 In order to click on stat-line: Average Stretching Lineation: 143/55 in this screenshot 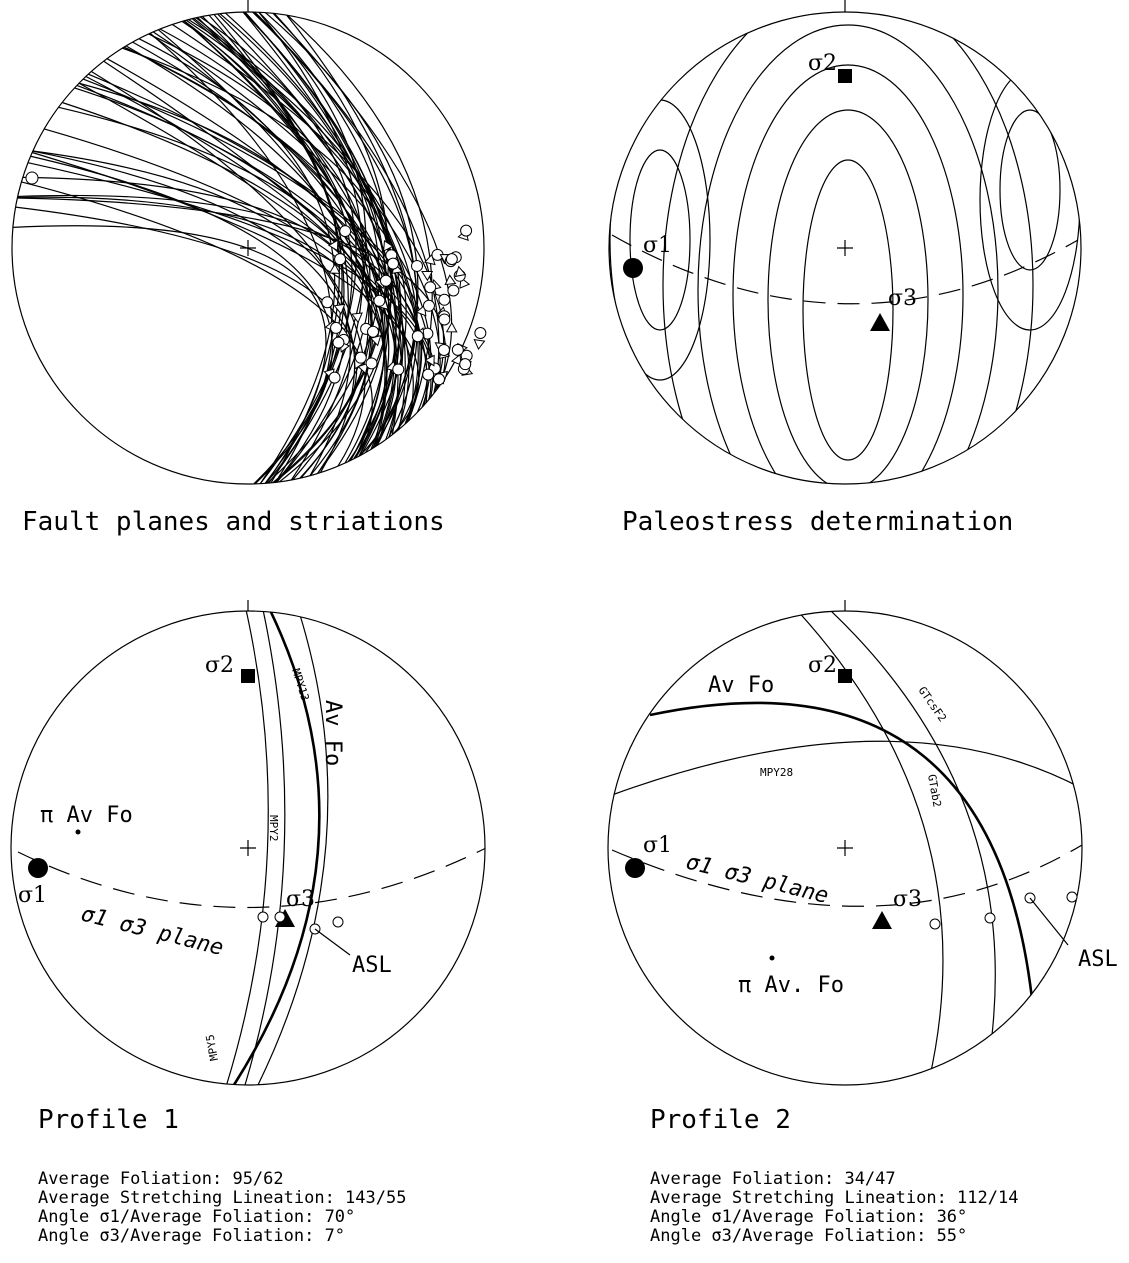, I will do `click(222, 1198)`.